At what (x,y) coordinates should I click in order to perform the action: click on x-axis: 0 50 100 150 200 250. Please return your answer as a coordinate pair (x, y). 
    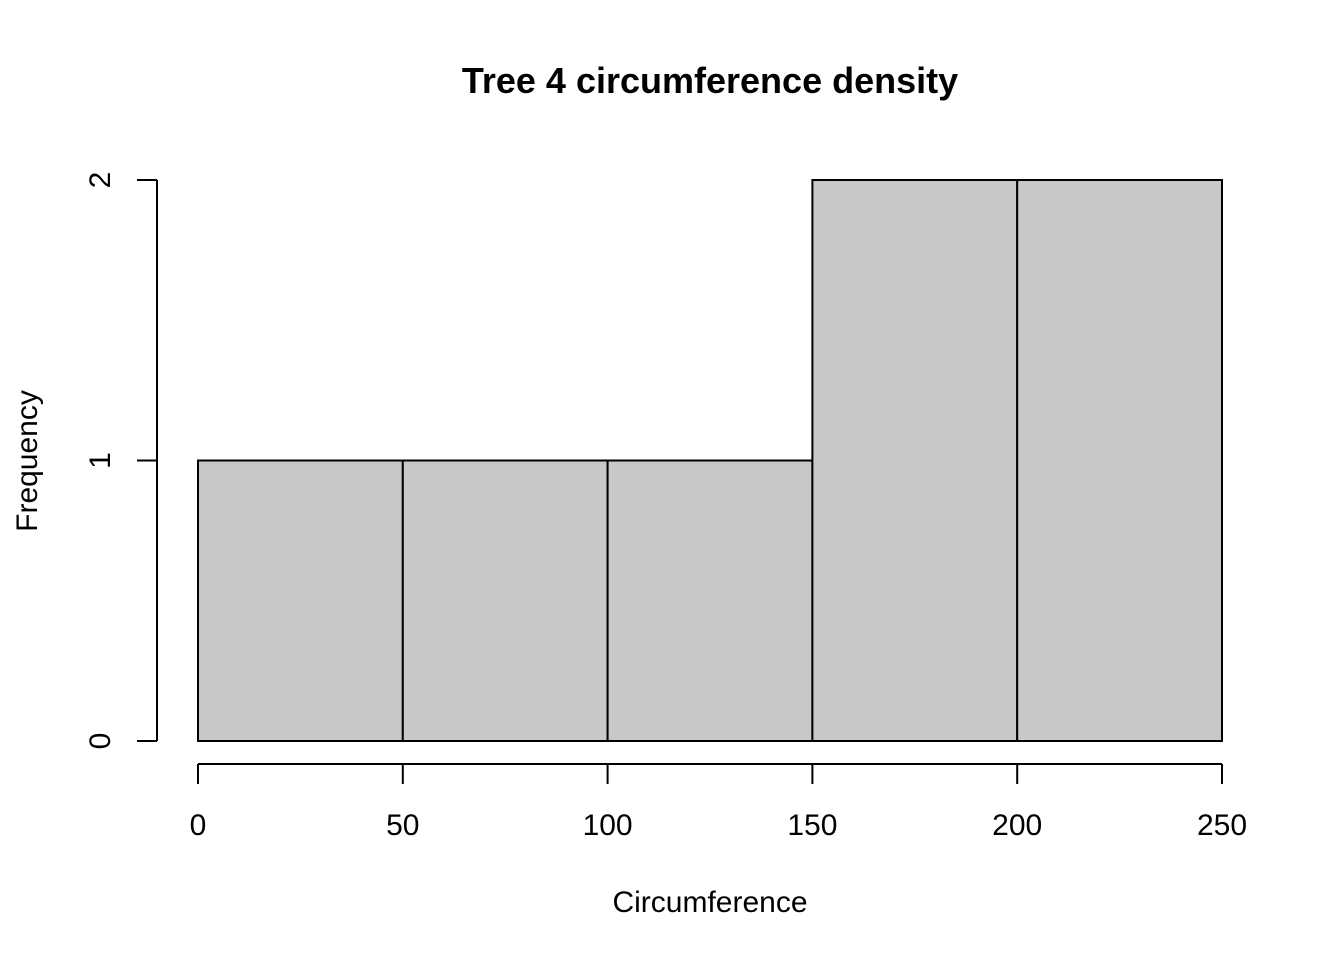
    Looking at the image, I should click on (718, 802).